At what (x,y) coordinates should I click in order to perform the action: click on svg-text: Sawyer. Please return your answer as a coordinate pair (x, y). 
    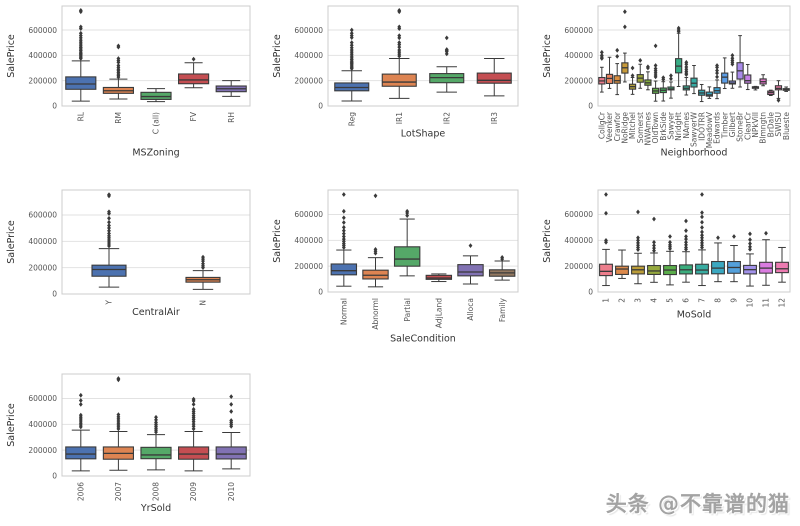
    Looking at the image, I should click on (671, 125).